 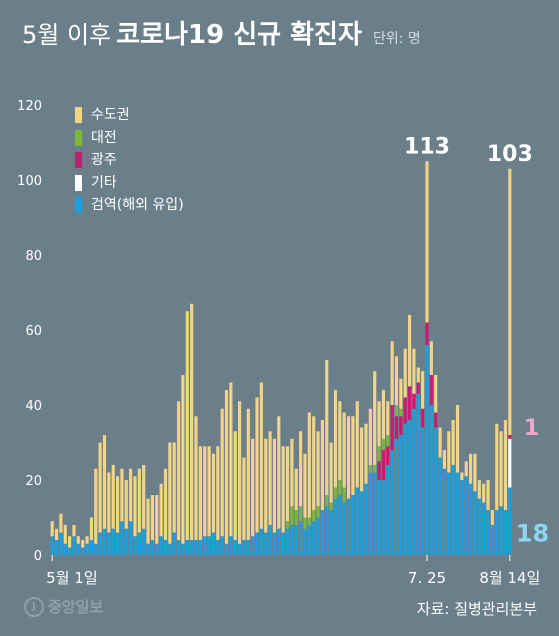 What do you see at coordinates (129, 115) in the screenshot?
I see `legend-item: 수도권` at bounding box center [129, 115].